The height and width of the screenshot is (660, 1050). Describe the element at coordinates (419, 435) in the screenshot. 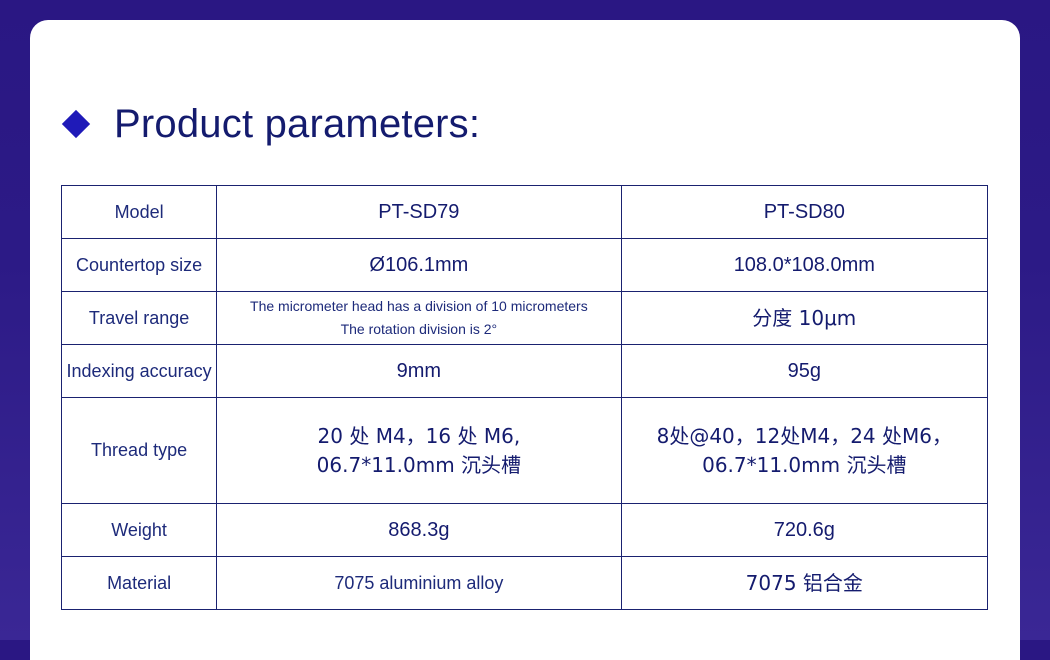

I see `cell-line: 20 处 M4，16 处 M6,` at that location.